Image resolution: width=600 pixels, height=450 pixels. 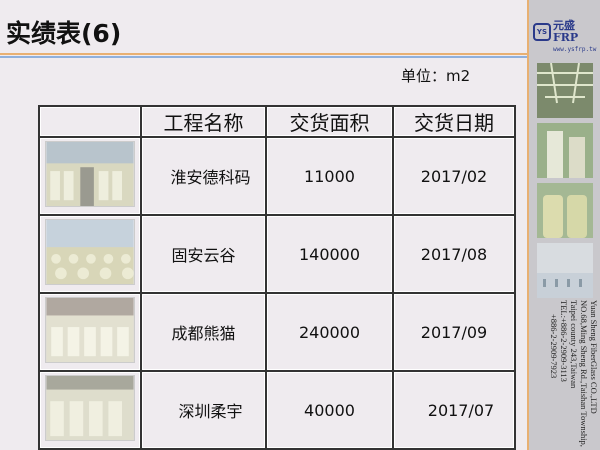 What do you see at coordinates (565, 90) in the screenshot?
I see `sidebar-photo-ceiling` at bounding box center [565, 90].